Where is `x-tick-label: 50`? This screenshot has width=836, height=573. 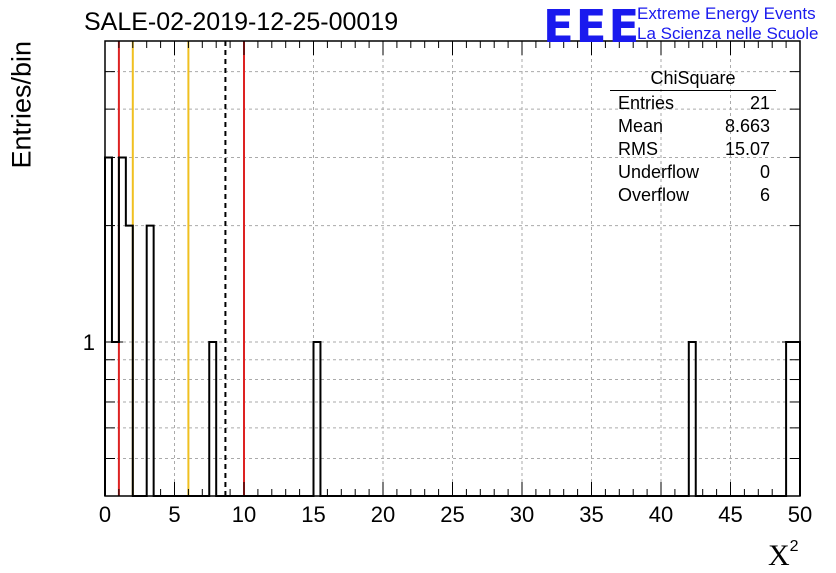 x-tick-label: 50 is located at coordinates (800, 514).